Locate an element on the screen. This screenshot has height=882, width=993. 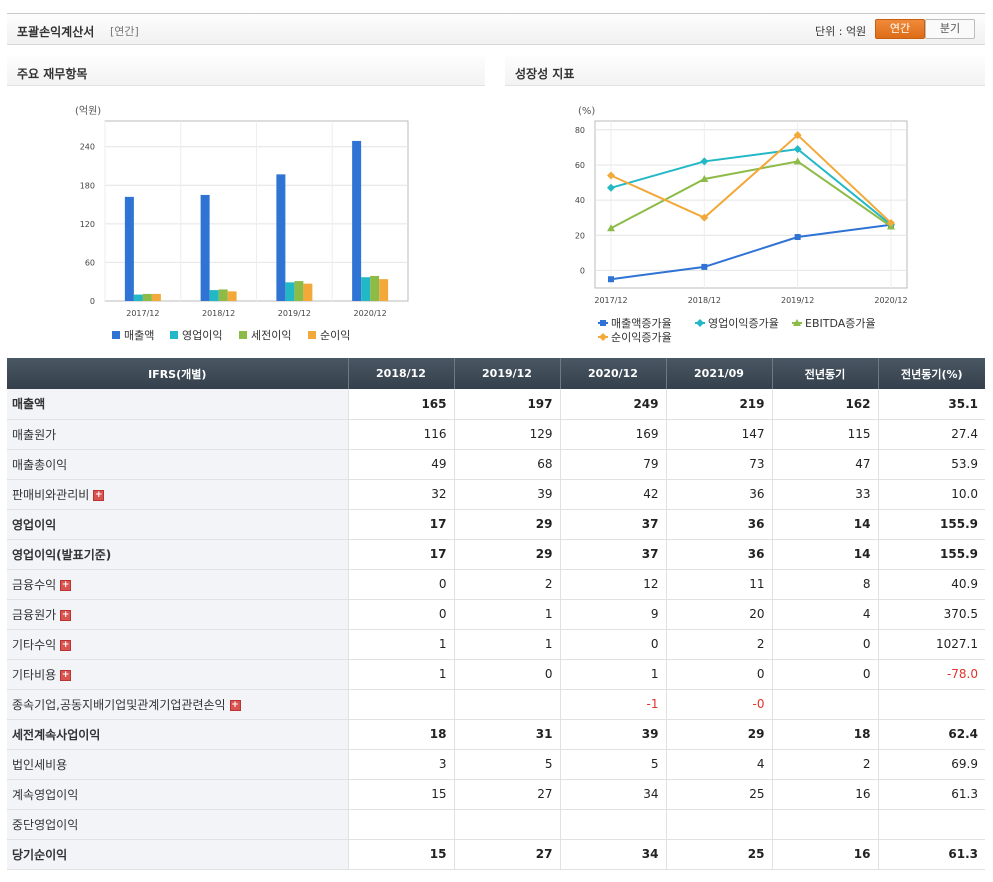
value-cell: 35.1 is located at coordinates (931, 404).